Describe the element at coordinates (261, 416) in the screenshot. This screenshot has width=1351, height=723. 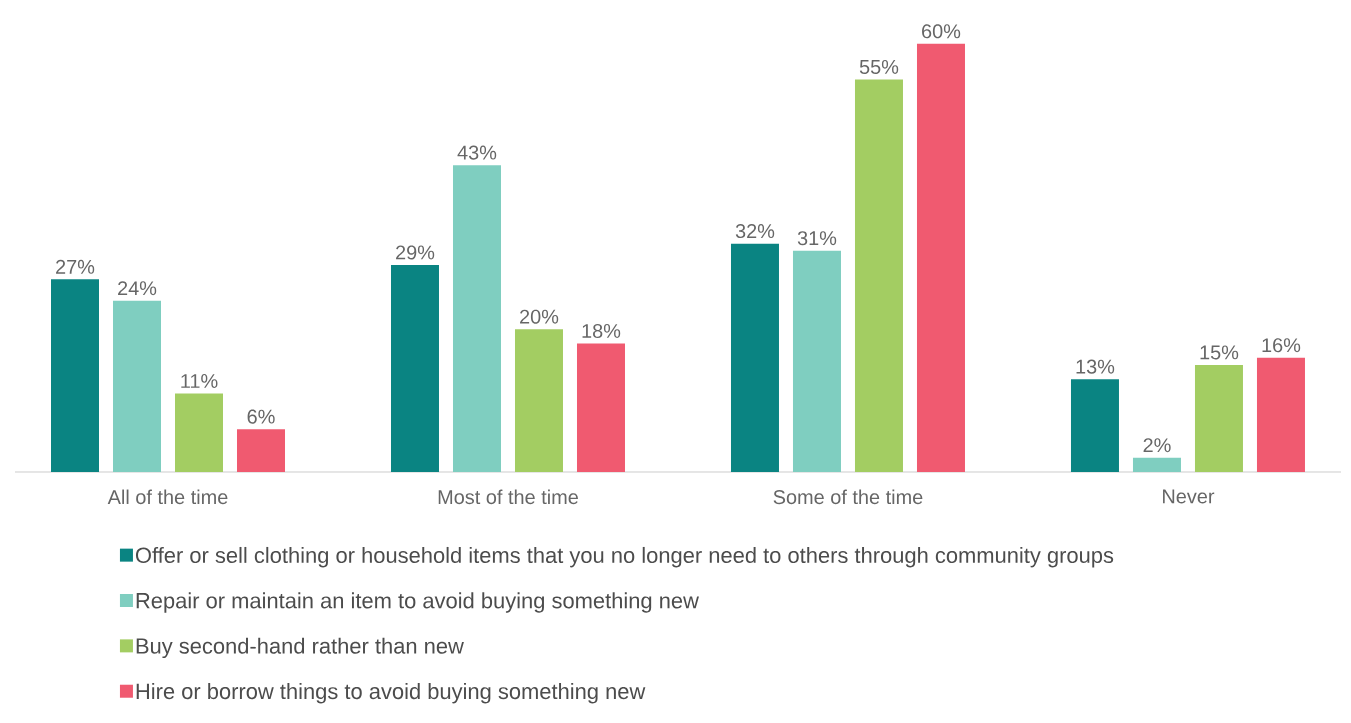
I see `data-label: 6%` at that location.